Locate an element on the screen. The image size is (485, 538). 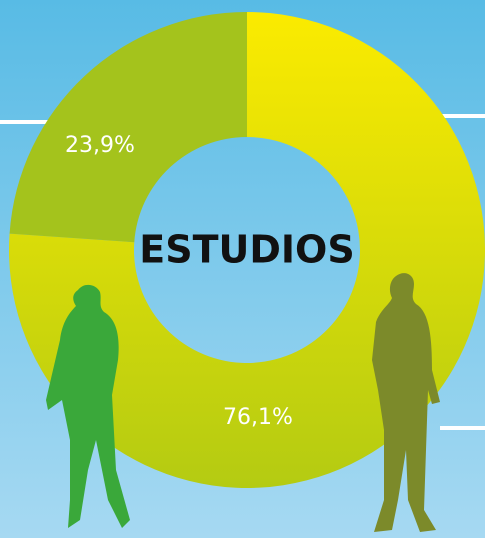
data-label: 76,1% is located at coordinates (258, 417).